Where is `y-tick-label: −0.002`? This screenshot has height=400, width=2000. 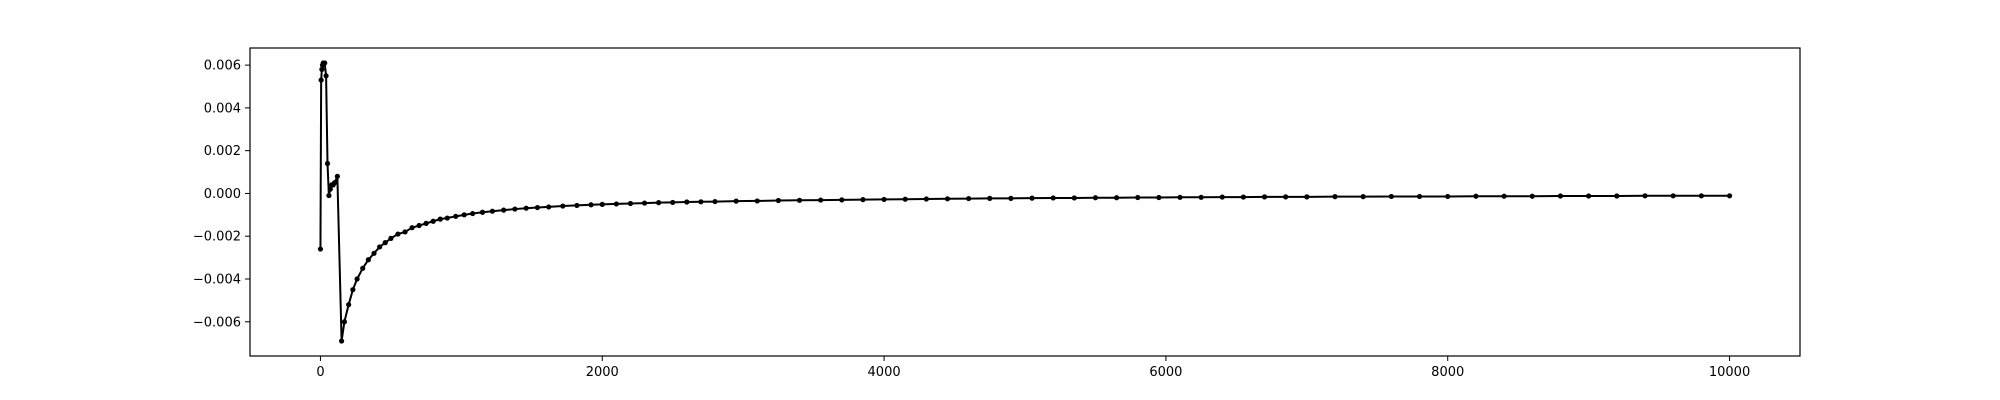 y-tick-label: −0.002 is located at coordinates (217, 237).